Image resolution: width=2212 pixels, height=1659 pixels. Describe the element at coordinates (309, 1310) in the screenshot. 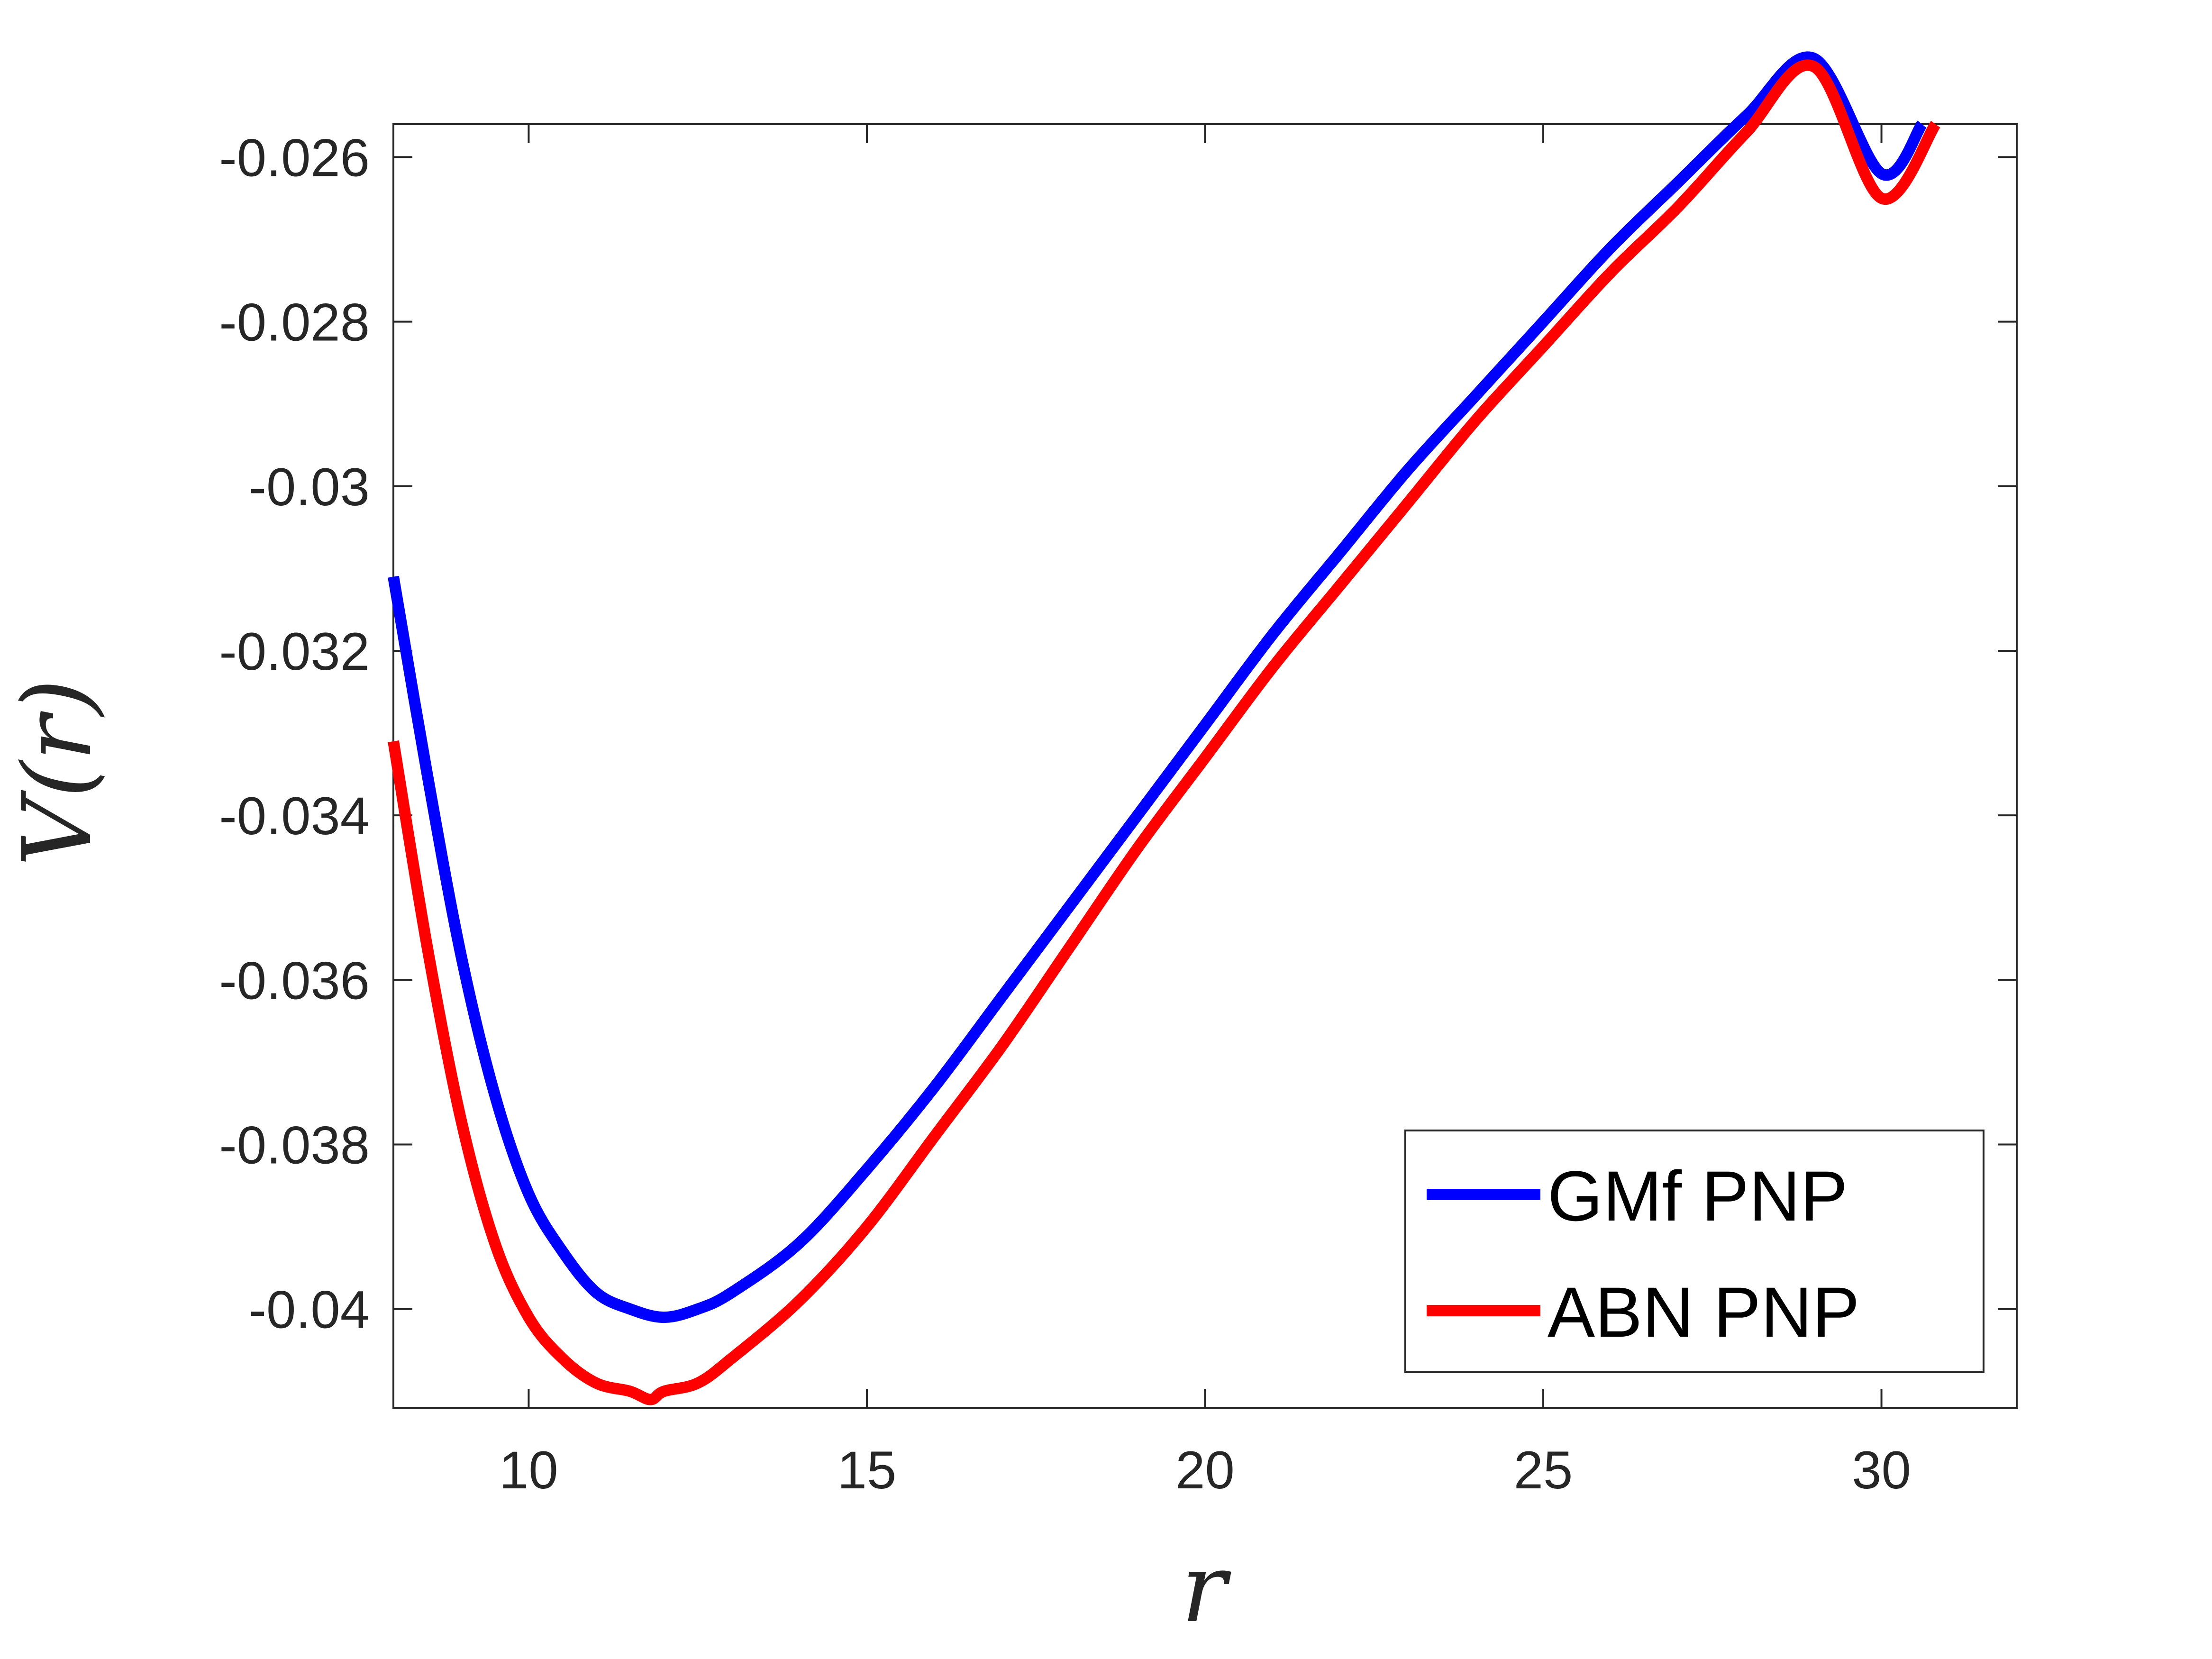

I see `y-tick-label: -0.04` at that location.